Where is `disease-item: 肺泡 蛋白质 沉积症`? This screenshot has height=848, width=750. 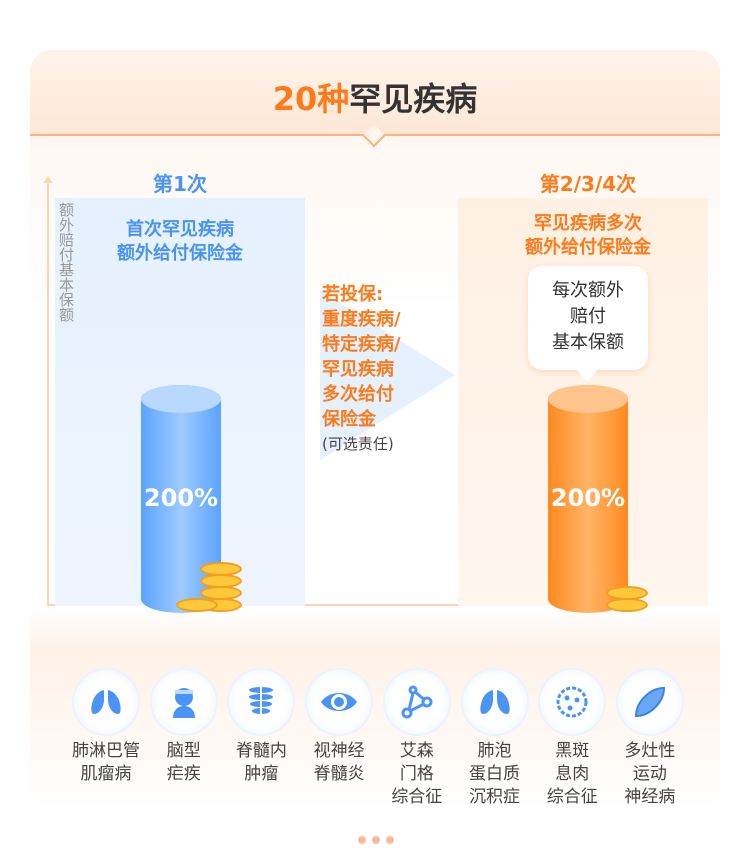
disease-item: 肺泡 蛋白质 沉积症 is located at coordinates (495, 739).